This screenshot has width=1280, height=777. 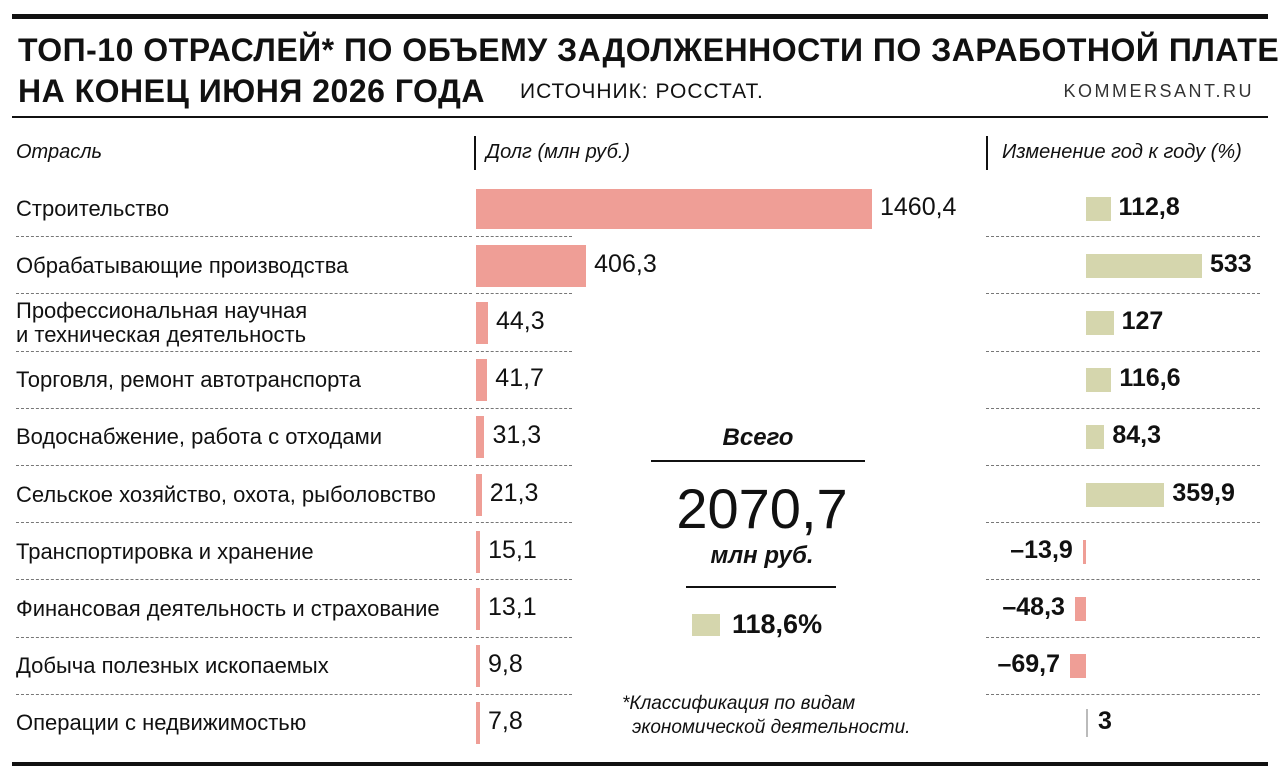 What do you see at coordinates (517, 435) in the screenshot?
I see `debt-value: 31,3` at bounding box center [517, 435].